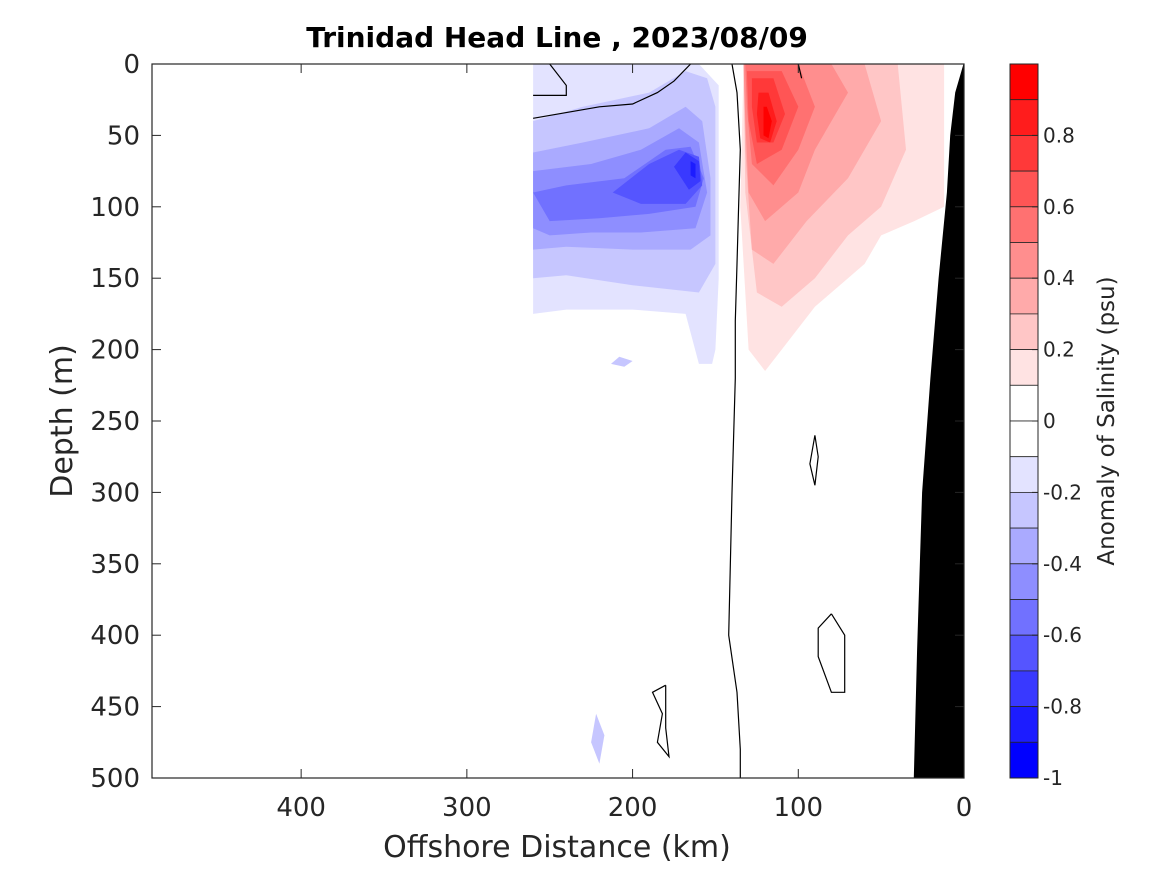 Image resolution: width=1167 pixels, height=875 pixels. I want to click on x-tick-label: 400, so click(301, 808).